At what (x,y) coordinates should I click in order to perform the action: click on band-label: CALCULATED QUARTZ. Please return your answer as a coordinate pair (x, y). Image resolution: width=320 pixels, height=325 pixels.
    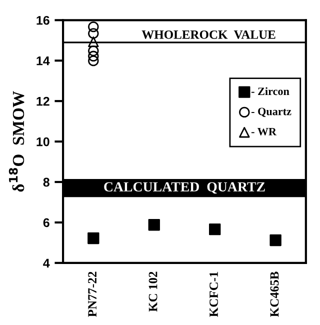
    Looking at the image, I should click on (184, 188).